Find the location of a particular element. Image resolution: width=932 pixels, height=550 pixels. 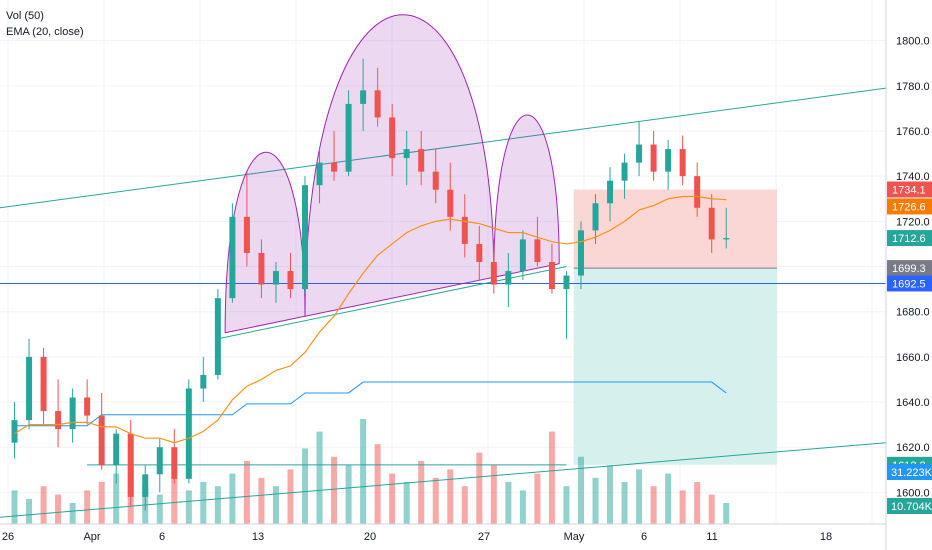

price-badge-label: 1712.6 is located at coordinates (909, 239).